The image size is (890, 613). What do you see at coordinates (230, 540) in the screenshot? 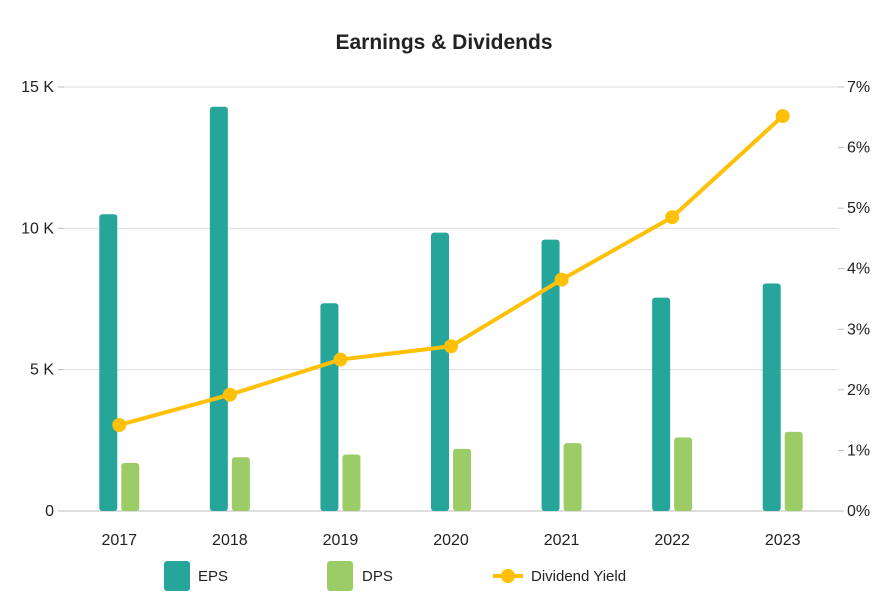
I see `x-tick-label: 2018` at bounding box center [230, 540].